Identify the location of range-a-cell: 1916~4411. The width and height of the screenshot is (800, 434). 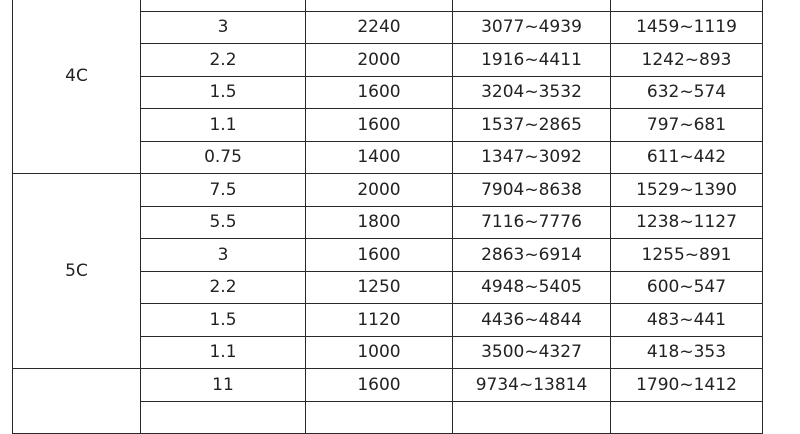
(531, 60).